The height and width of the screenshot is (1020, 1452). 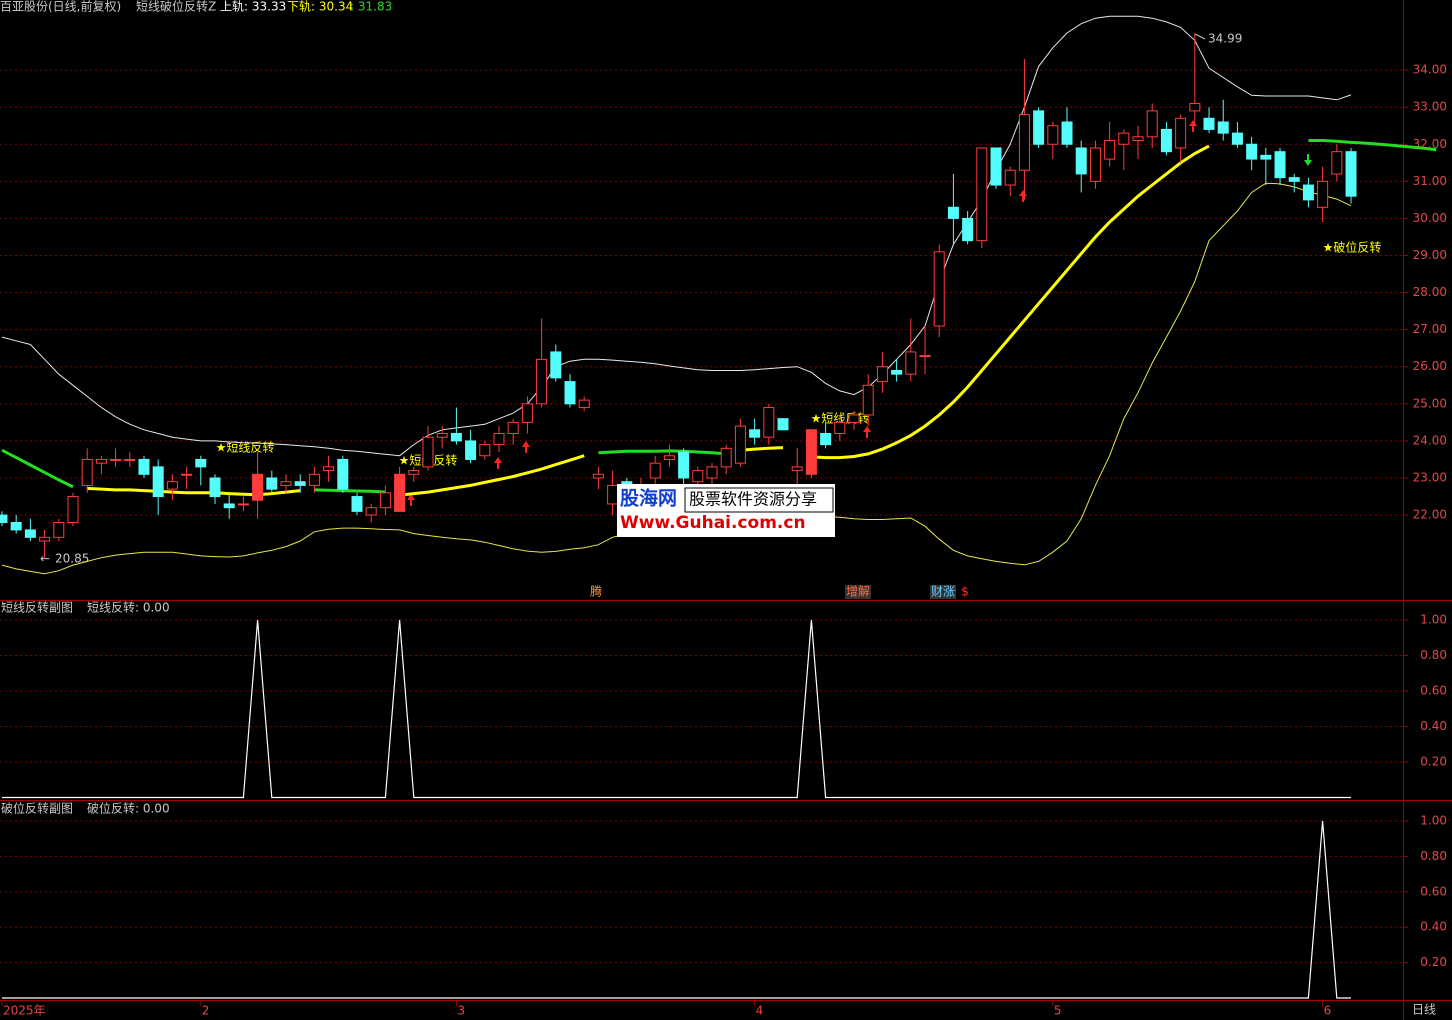 I want to click on tag: 增解, so click(x=858, y=592).